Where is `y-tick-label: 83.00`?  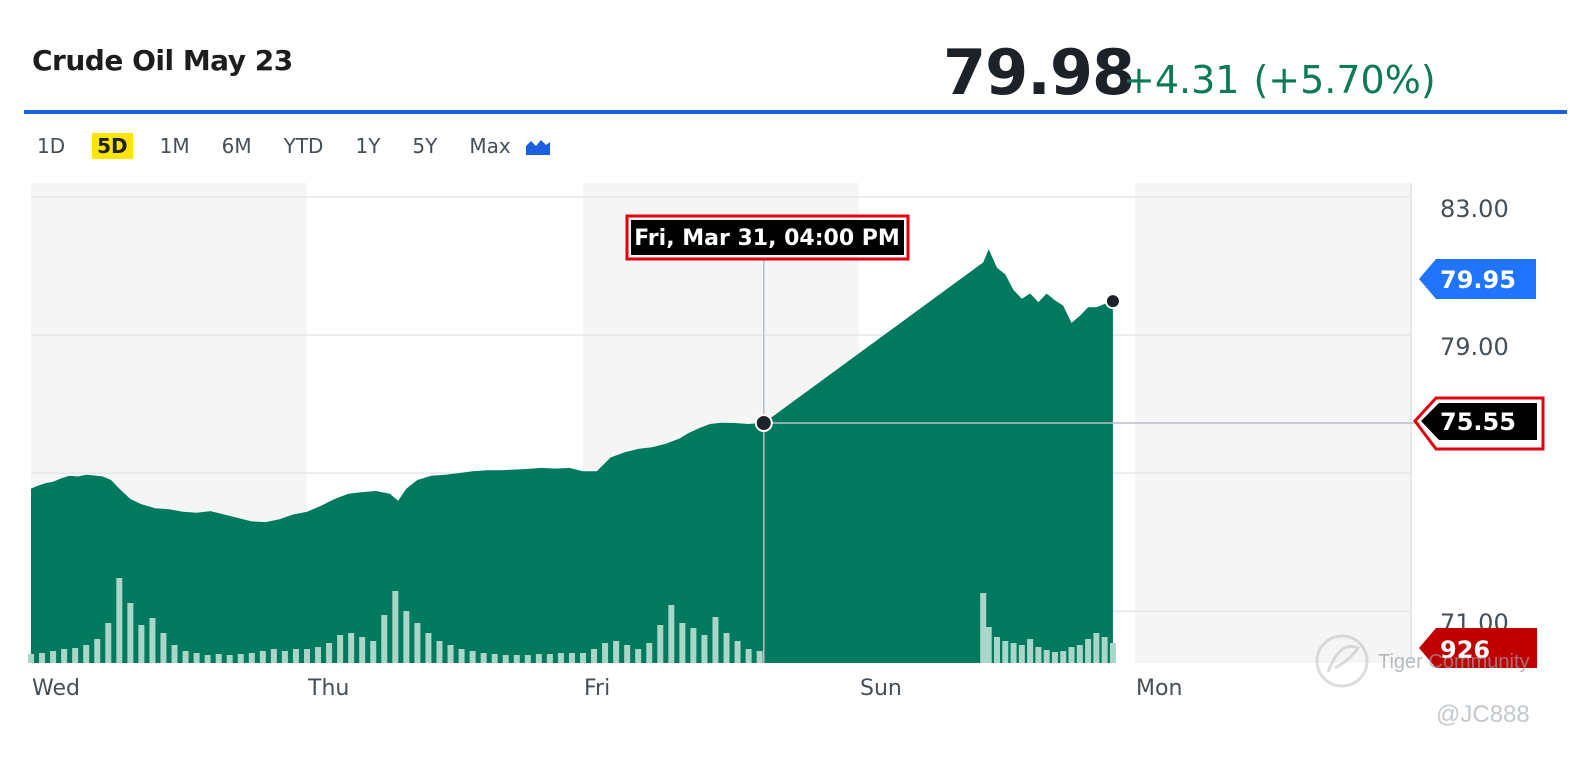
y-tick-label: 83.00 is located at coordinates (1474, 209).